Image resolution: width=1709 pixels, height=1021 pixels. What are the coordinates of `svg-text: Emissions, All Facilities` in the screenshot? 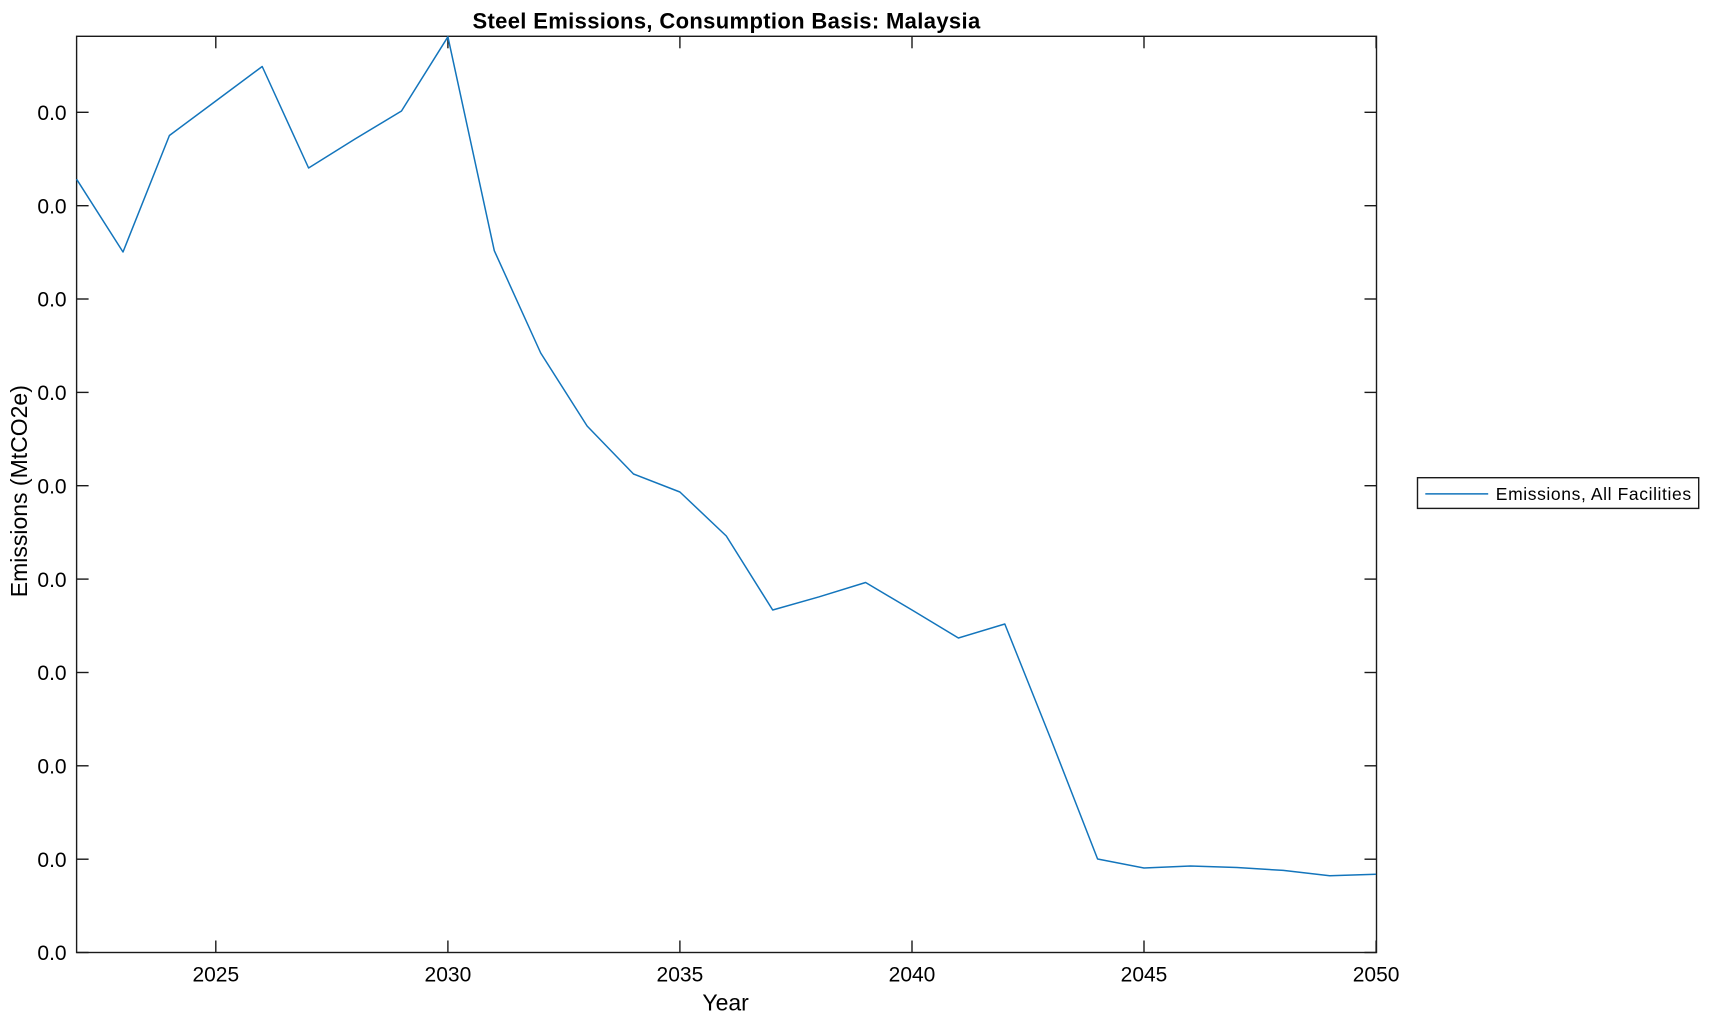 It's located at (1594, 494).